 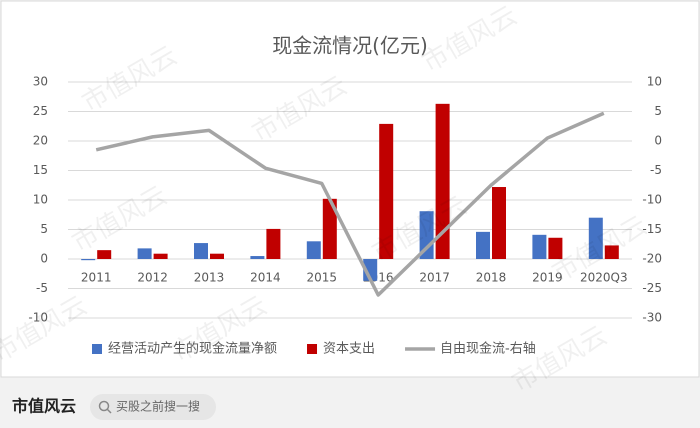 What do you see at coordinates (488, 349) in the screenshot?
I see `legend-label: 自由现金流-右轴` at bounding box center [488, 349].